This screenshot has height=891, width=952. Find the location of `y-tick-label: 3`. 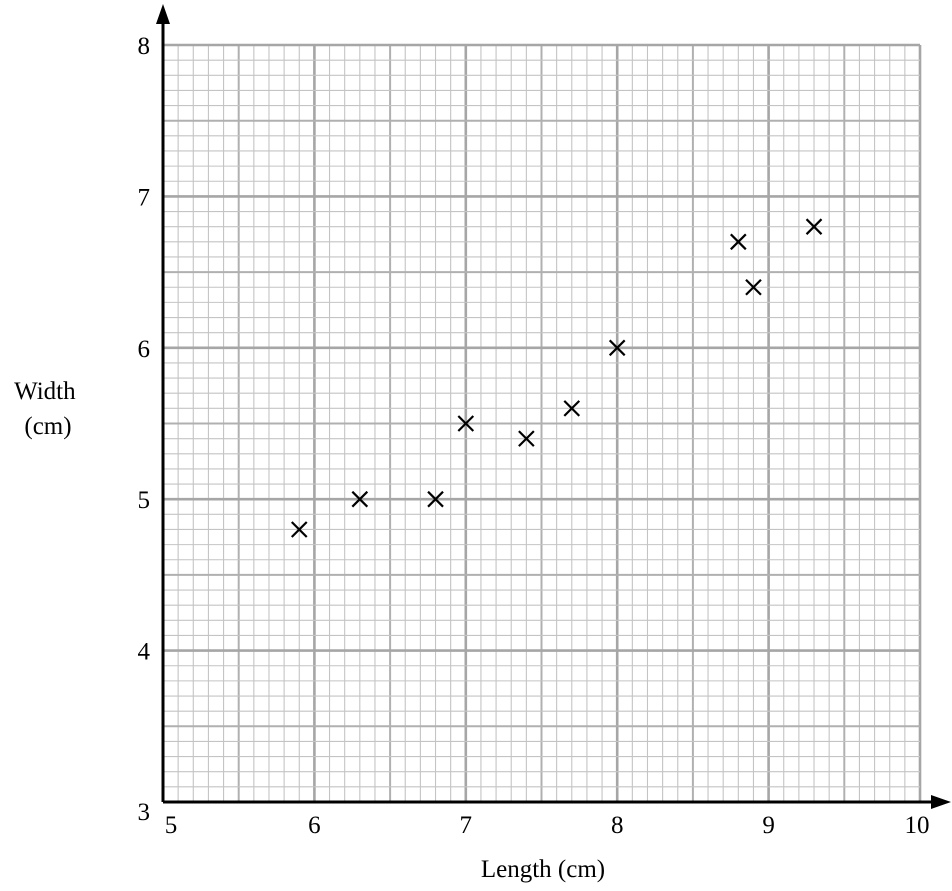

y-tick-label: 3 is located at coordinates (144, 812).